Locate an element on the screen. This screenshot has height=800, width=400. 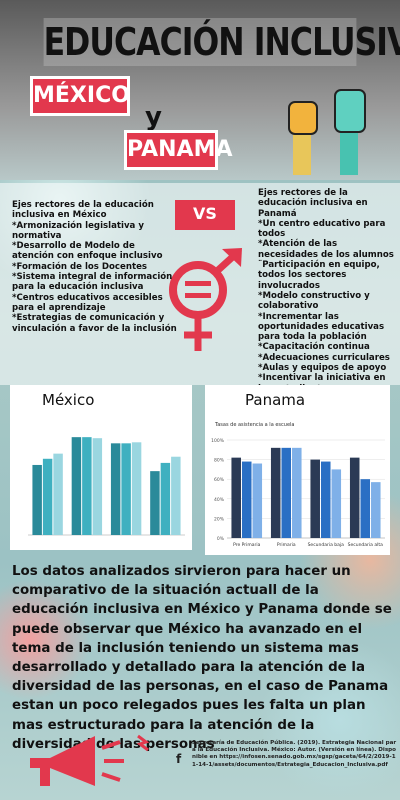
list-item: *Un centro educativo para todos is located at coordinates (322, 229).